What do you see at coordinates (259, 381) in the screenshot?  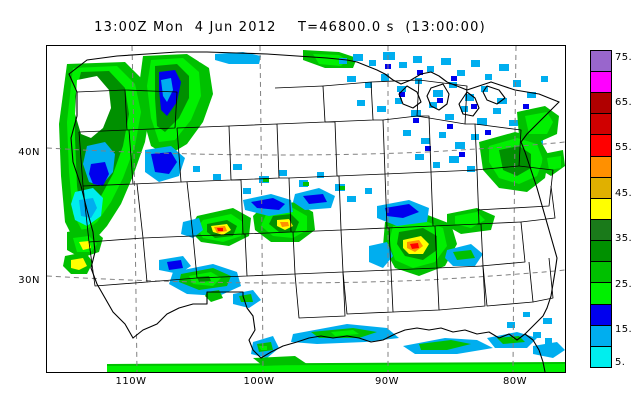 I see `lon-label-100w: 100W` at bounding box center [259, 381].